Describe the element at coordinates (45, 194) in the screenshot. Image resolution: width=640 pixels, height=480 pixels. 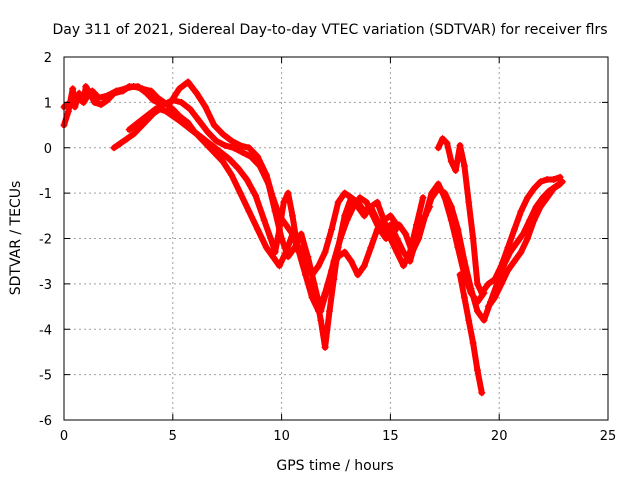
I see `y-tick-label: -1` at that location.